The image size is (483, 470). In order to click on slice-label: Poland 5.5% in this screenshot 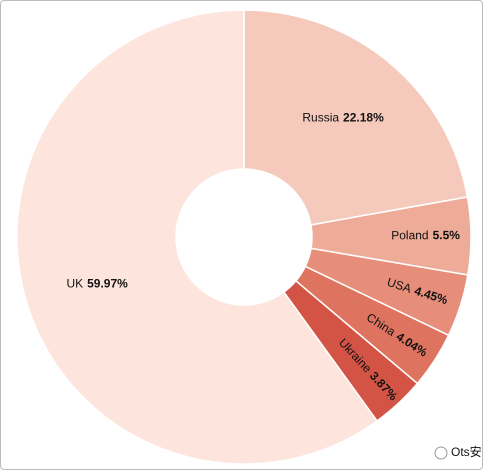, I will do `click(425, 235)`.